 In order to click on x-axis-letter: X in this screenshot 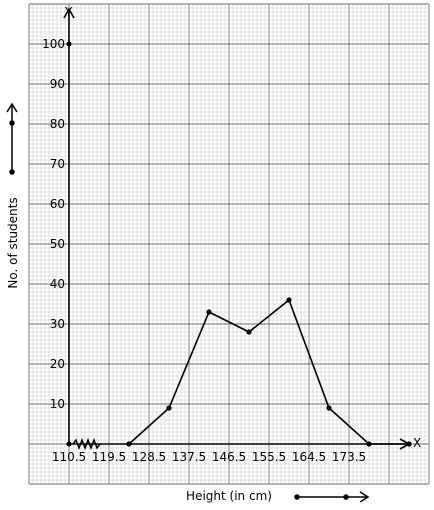, I will do `click(417, 443)`.